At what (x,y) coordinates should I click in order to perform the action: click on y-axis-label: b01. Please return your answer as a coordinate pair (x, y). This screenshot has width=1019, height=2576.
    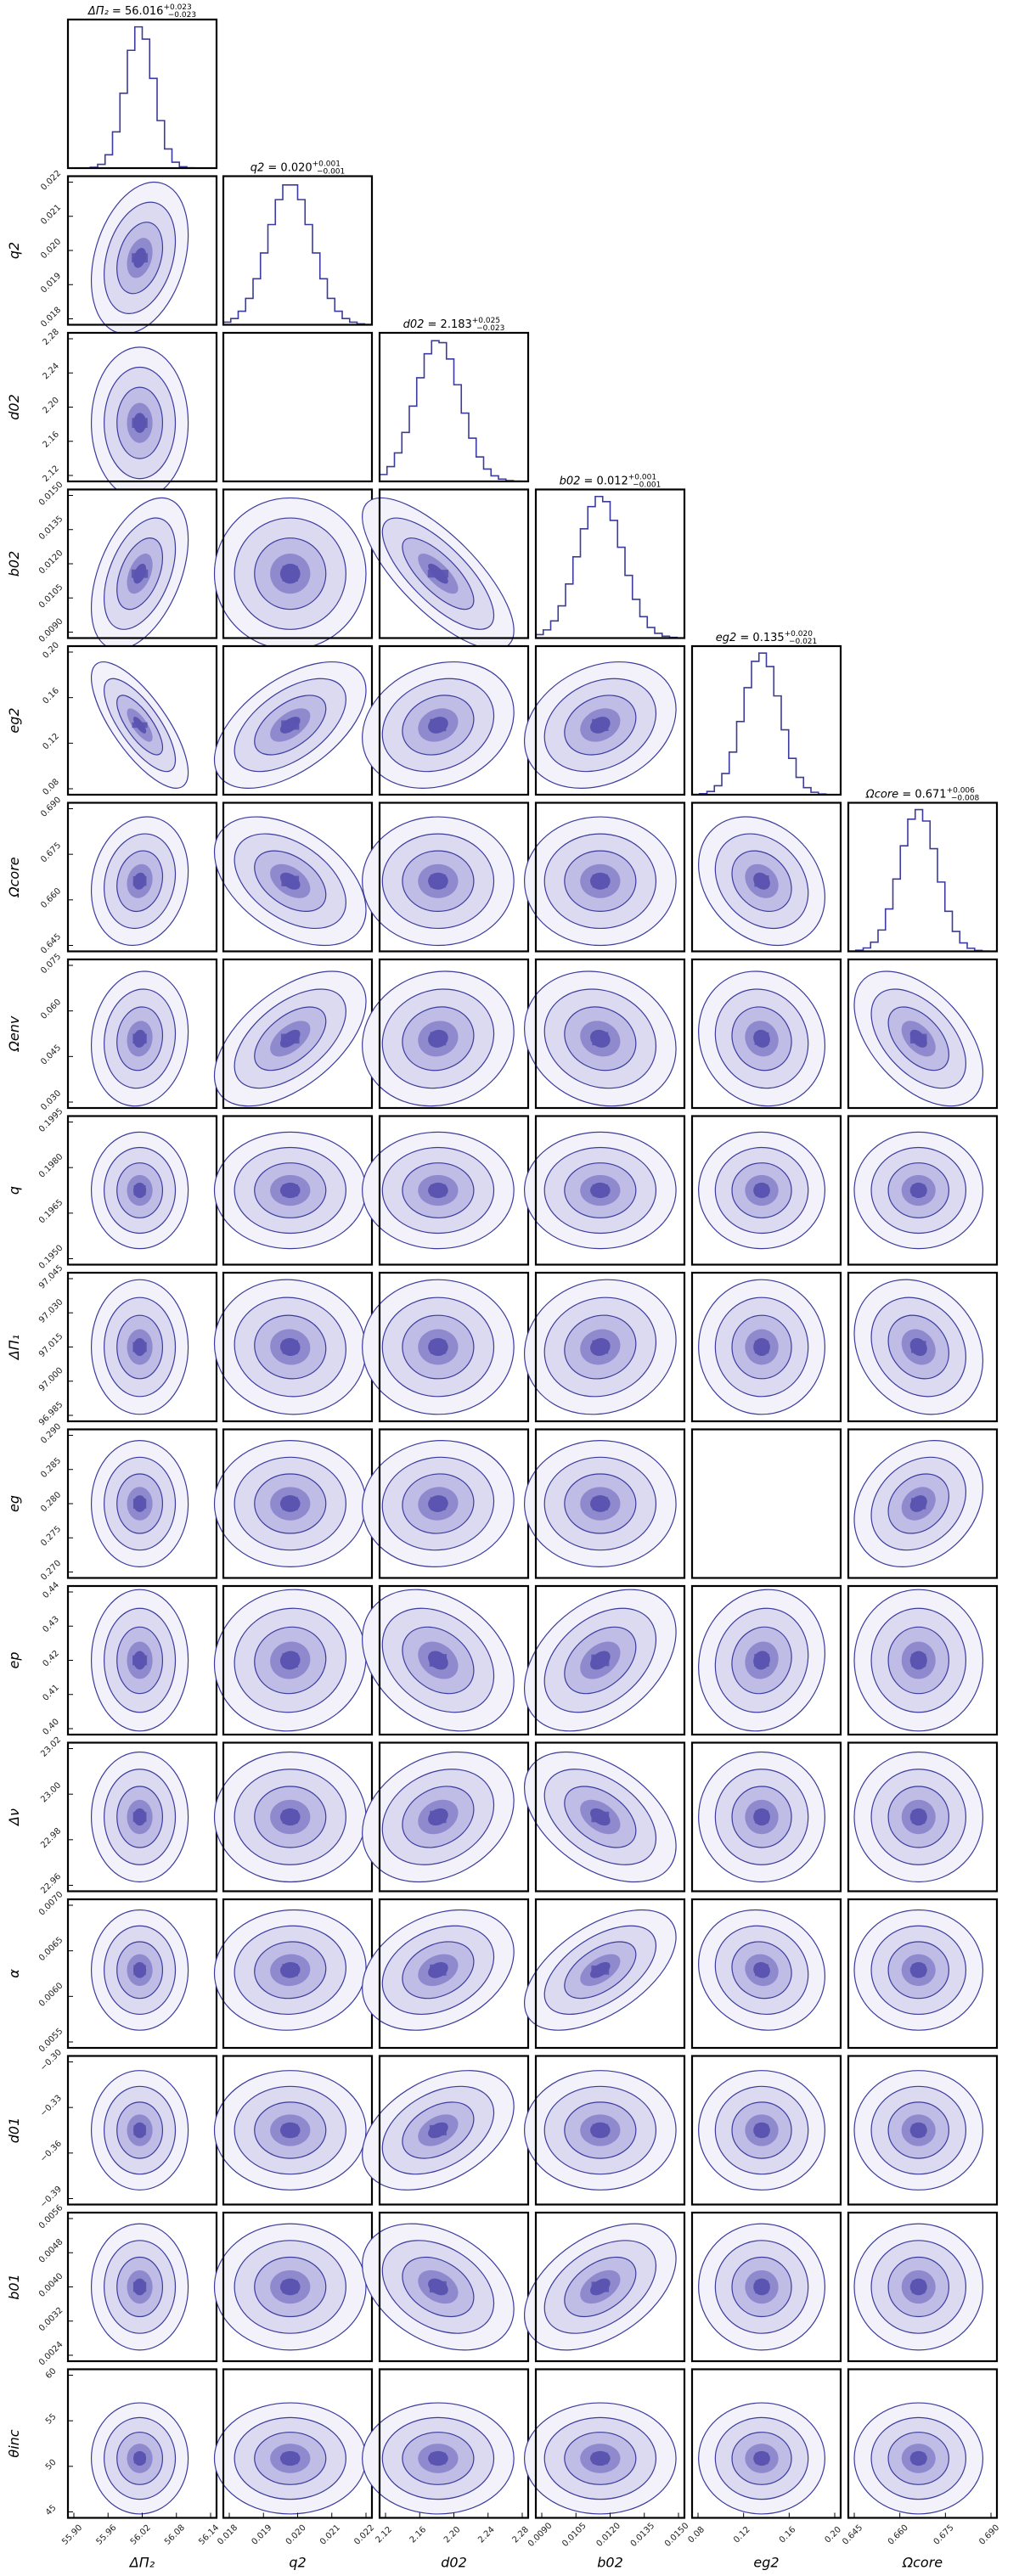
    Looking at the image, I should click on (14, 2287).